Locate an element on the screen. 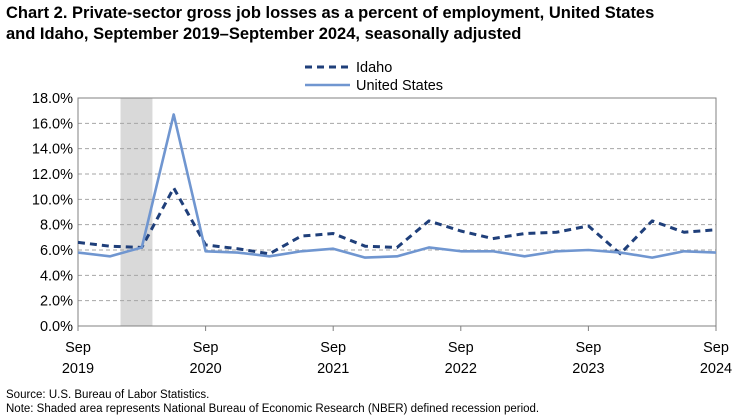 The image size is (751, 420). y-tick-label: 8.0% is located at coordinates (56, 226).